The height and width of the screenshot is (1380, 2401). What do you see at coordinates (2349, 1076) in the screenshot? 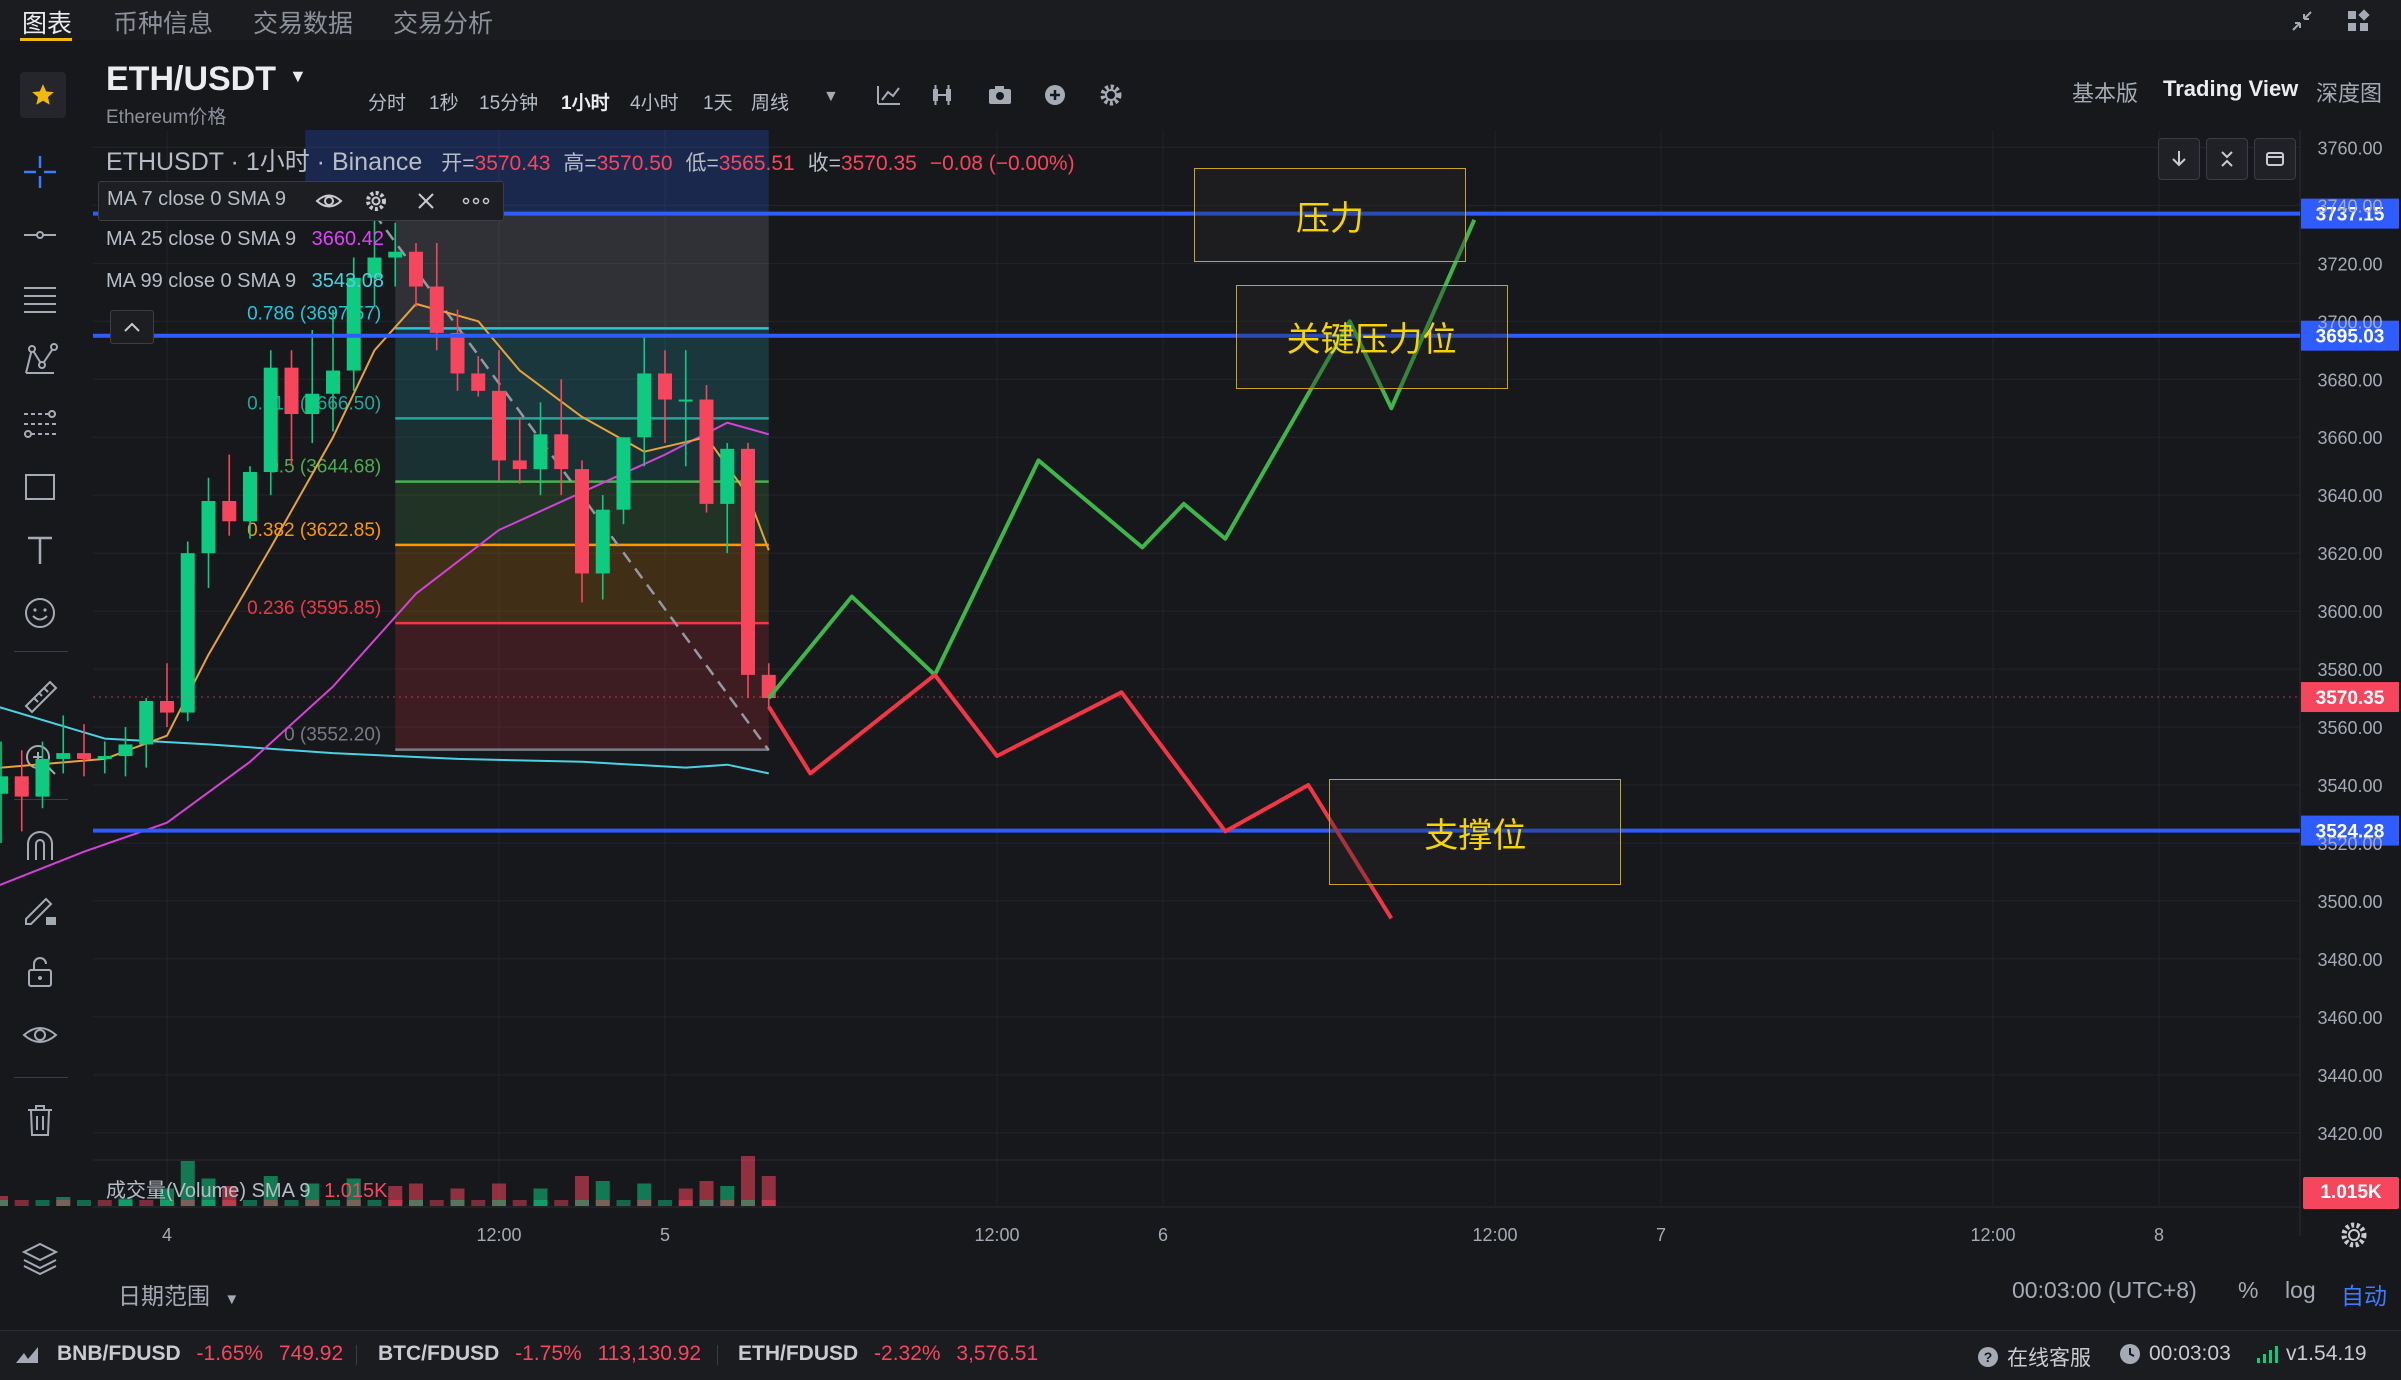
I see `price-tick-label: 3440.00` at bounding box center [2349, 1076].